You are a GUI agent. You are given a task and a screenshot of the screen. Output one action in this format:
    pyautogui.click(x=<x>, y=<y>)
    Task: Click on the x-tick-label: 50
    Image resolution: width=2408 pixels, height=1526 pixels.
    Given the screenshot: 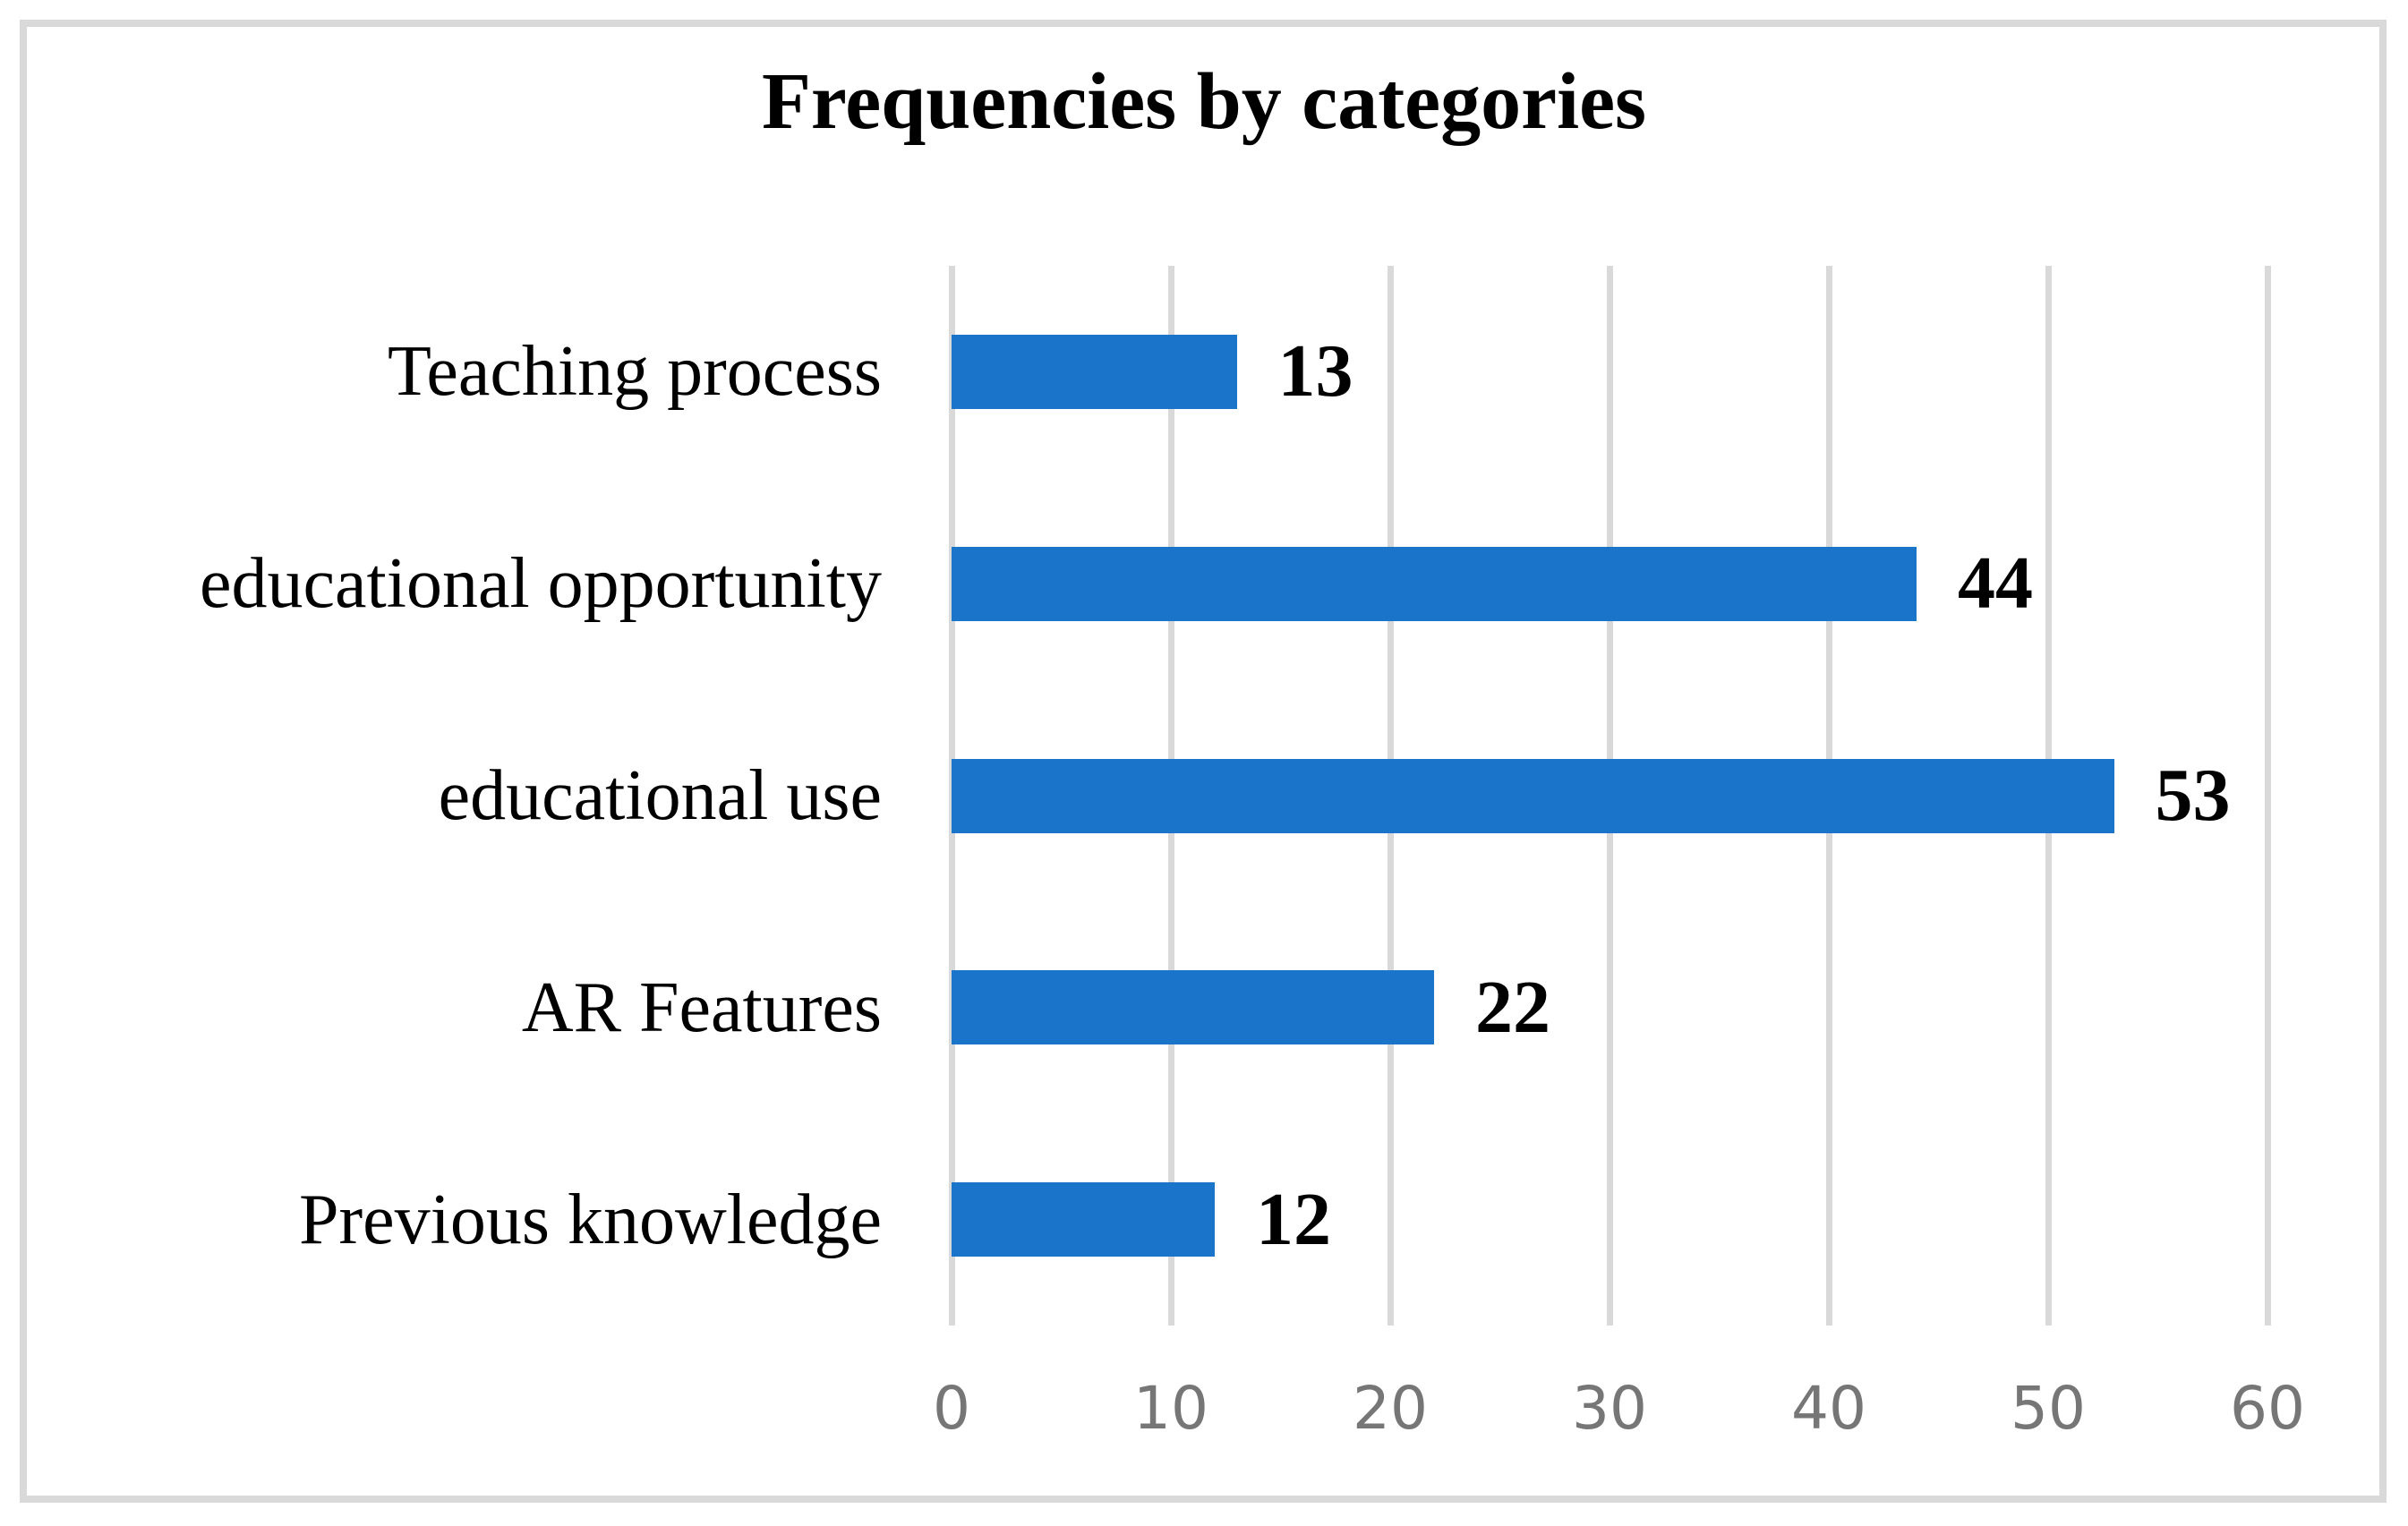 What is the action you would take?
    pyautogui.click(x=2048, y=1408)
    